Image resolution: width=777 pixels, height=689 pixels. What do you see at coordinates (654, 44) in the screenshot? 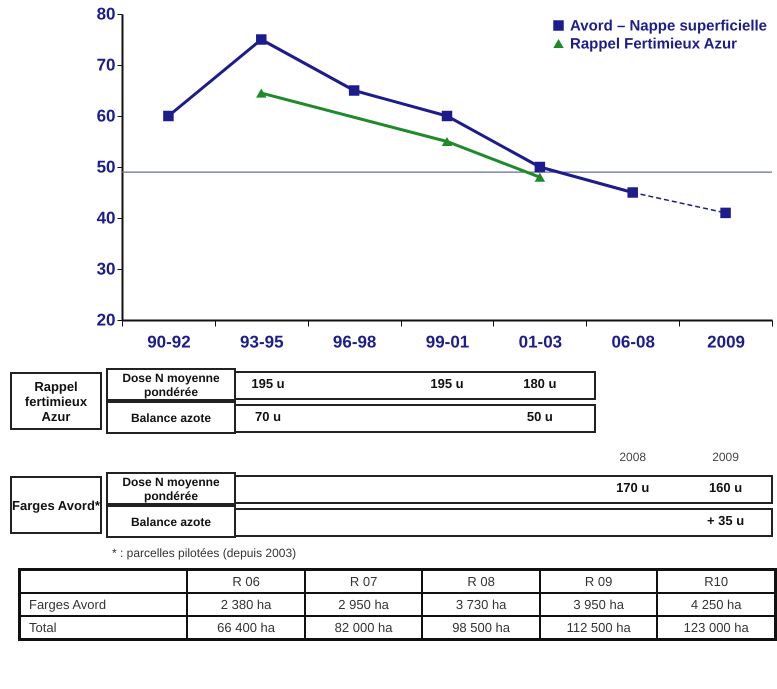
I see `legend-label: Rappel Fertimieux Azur` at bounding box center [654, 44].